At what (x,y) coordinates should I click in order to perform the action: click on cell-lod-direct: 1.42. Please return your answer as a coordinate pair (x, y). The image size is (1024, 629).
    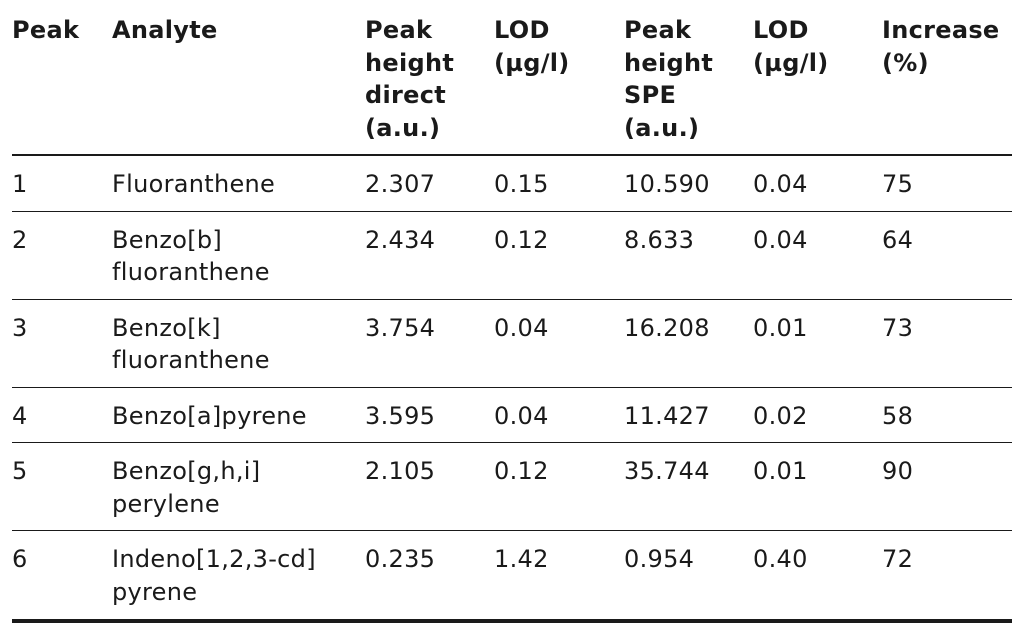
    Looking at the image, I should click on (559, 576).